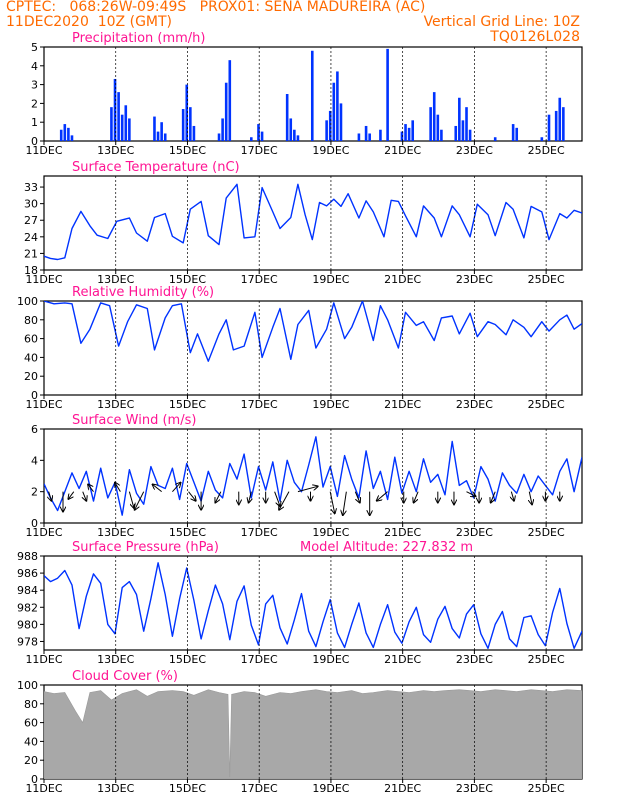  Describe the element at coordinates (27, 301) in the screenshot. I see `y-tick-label: 100` at that location.